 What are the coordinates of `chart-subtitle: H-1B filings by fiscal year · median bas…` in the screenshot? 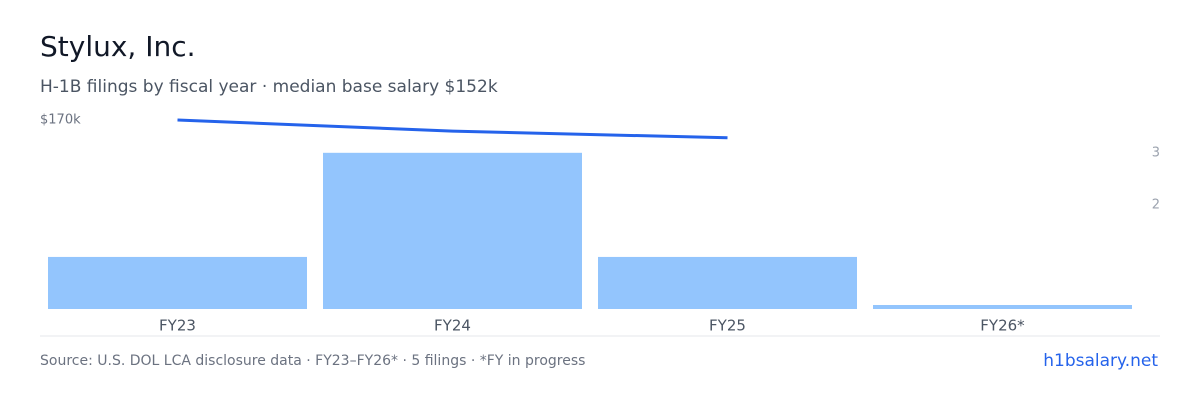 It's located at (269, 87).